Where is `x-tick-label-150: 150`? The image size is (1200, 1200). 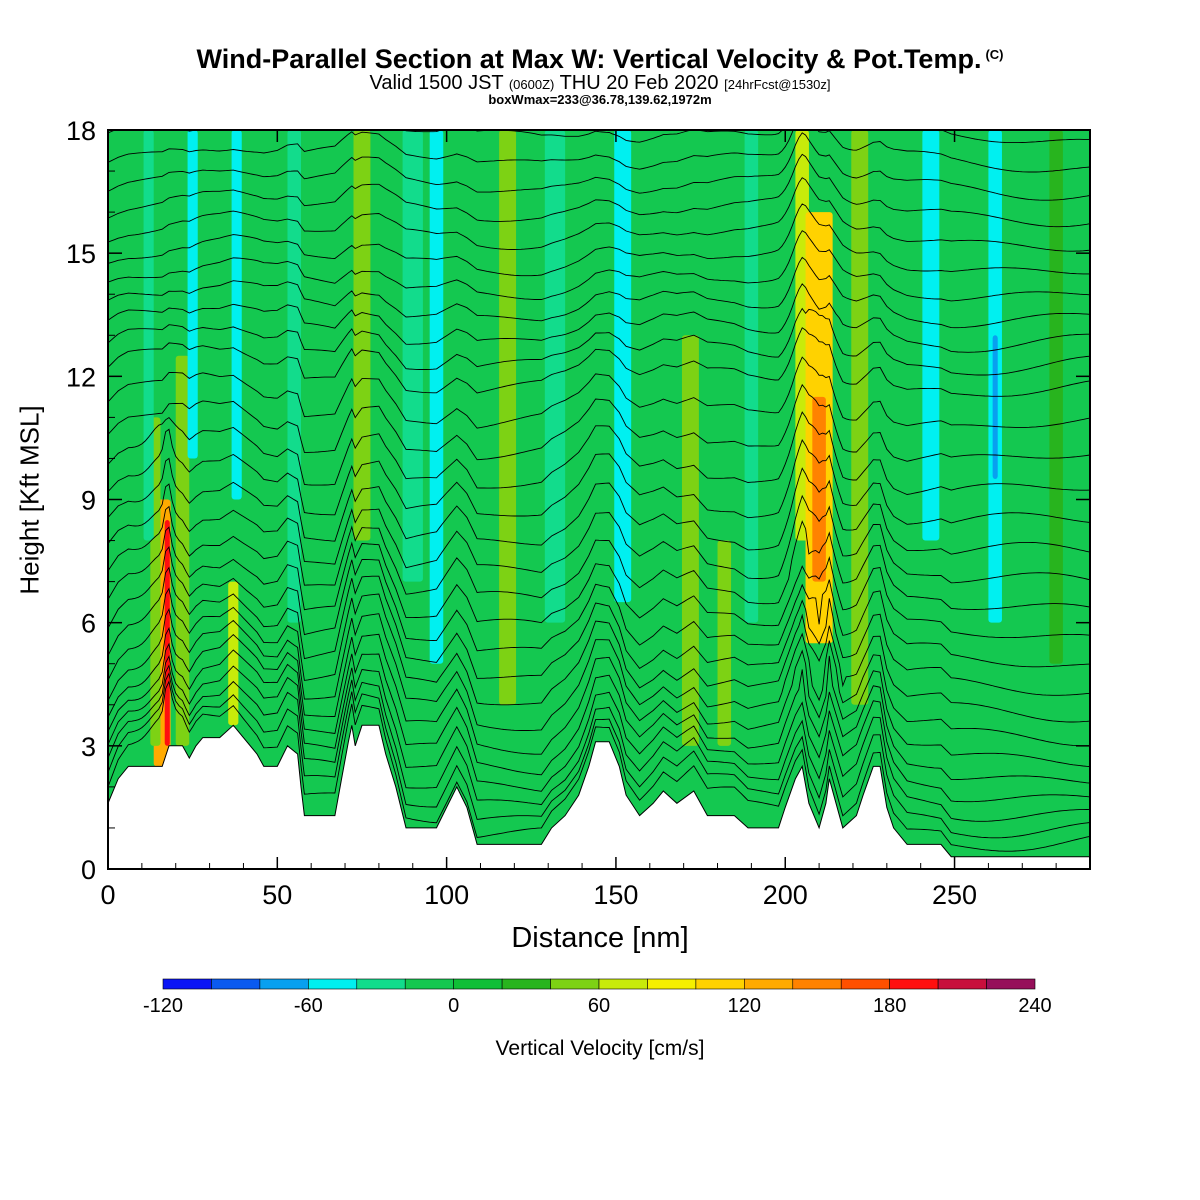 x-tick-label-150: 150 is located at coordinates (615, 895).